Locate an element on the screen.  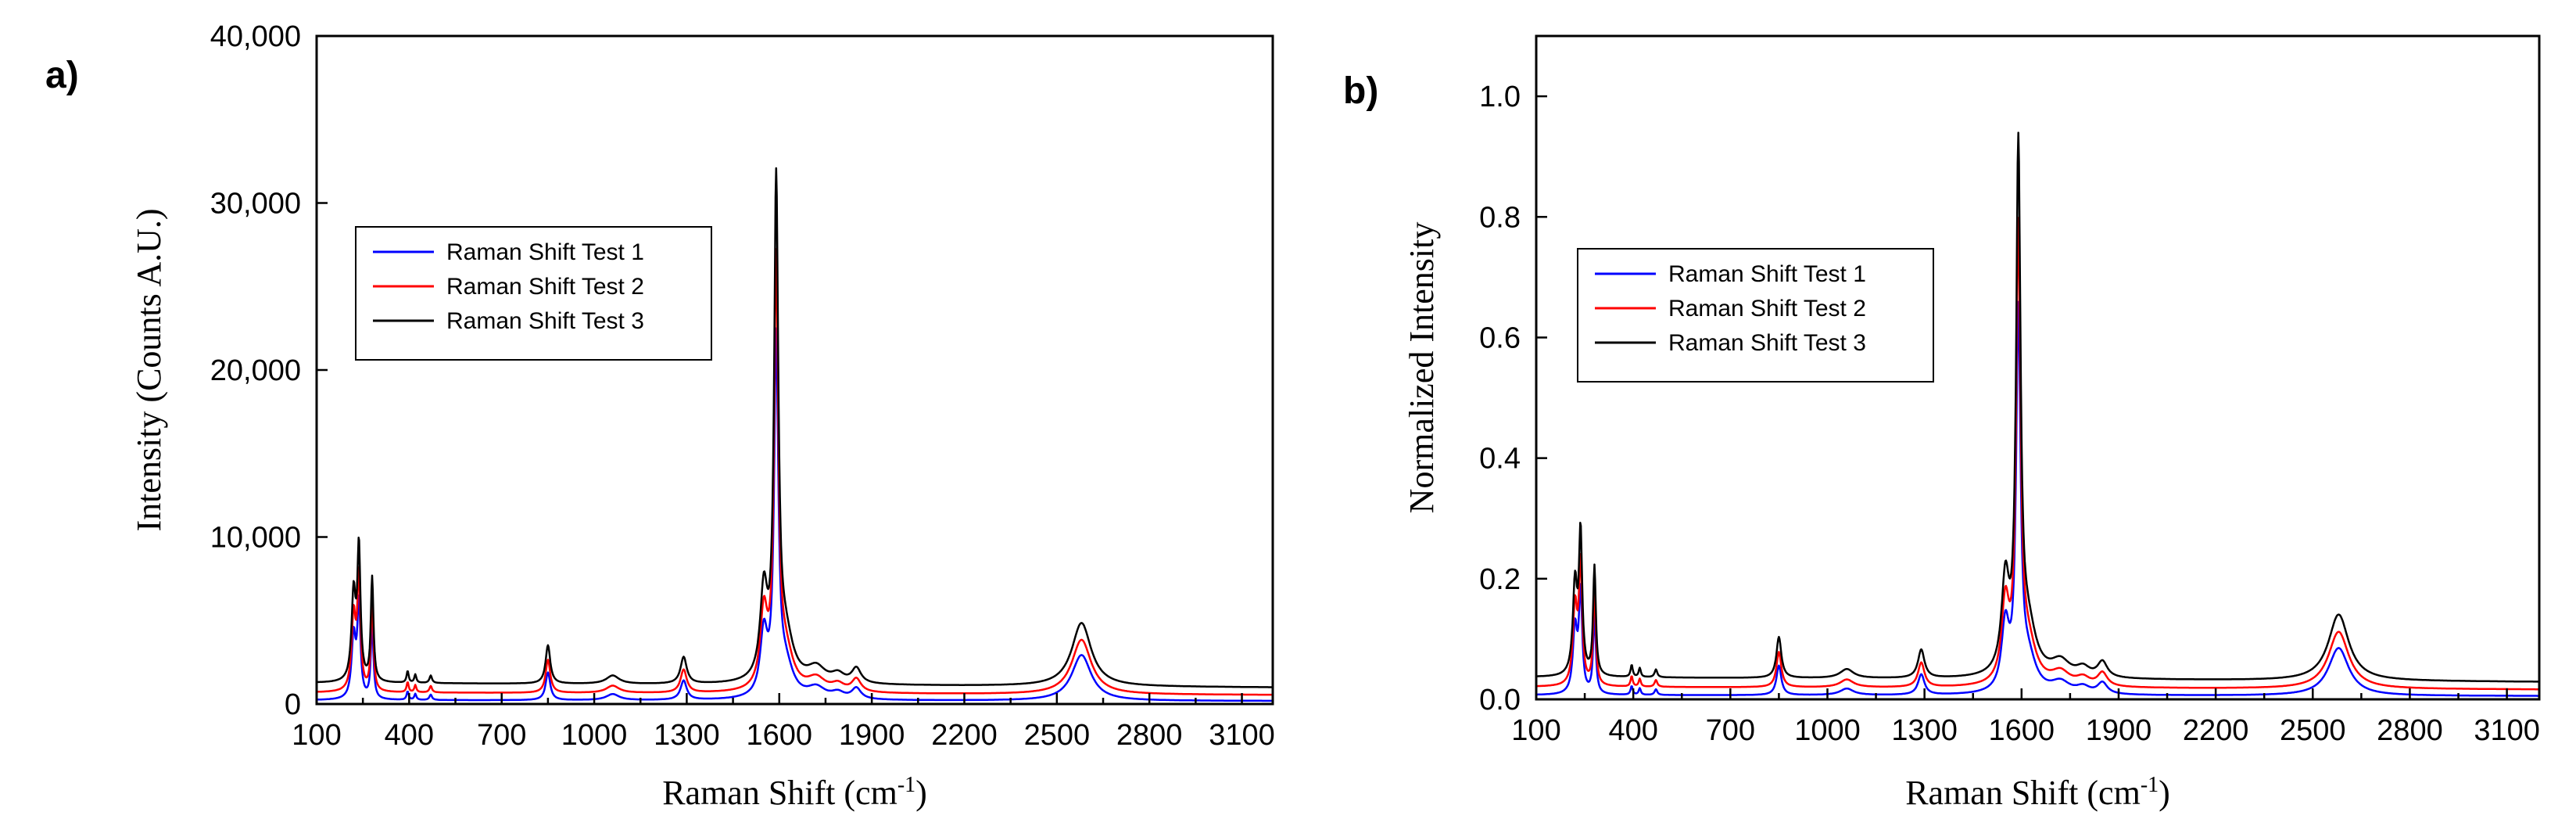
y-tick-label: 10,000 is located at coordinates (255, 538).